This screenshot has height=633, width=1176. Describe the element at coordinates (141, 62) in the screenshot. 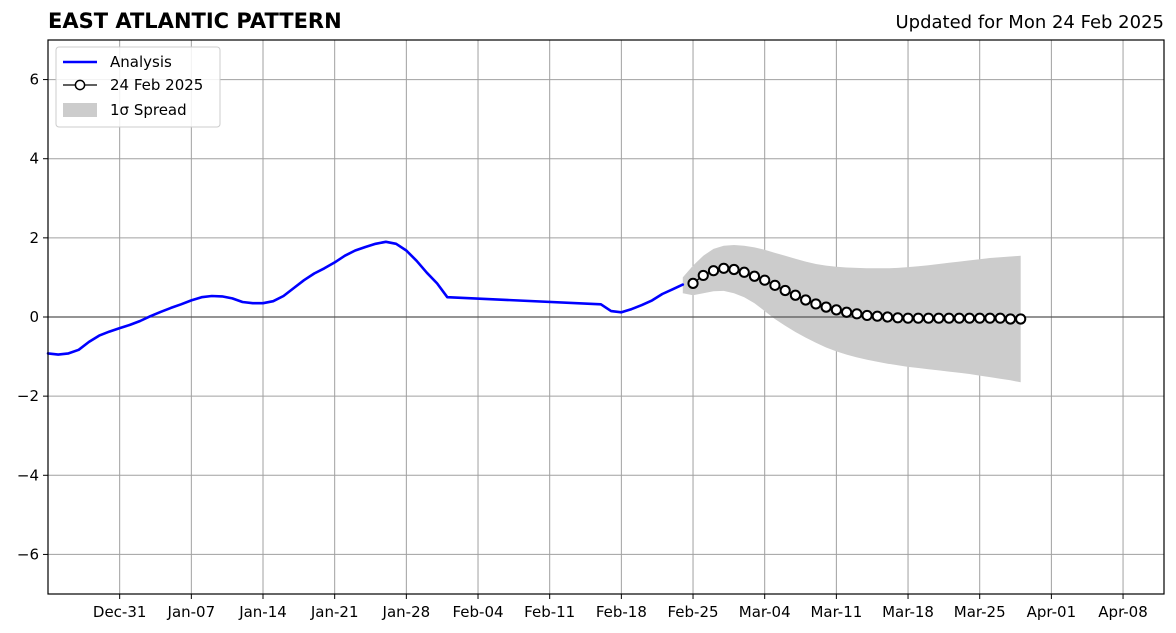

I see `legend-label: Analysis` at that location.